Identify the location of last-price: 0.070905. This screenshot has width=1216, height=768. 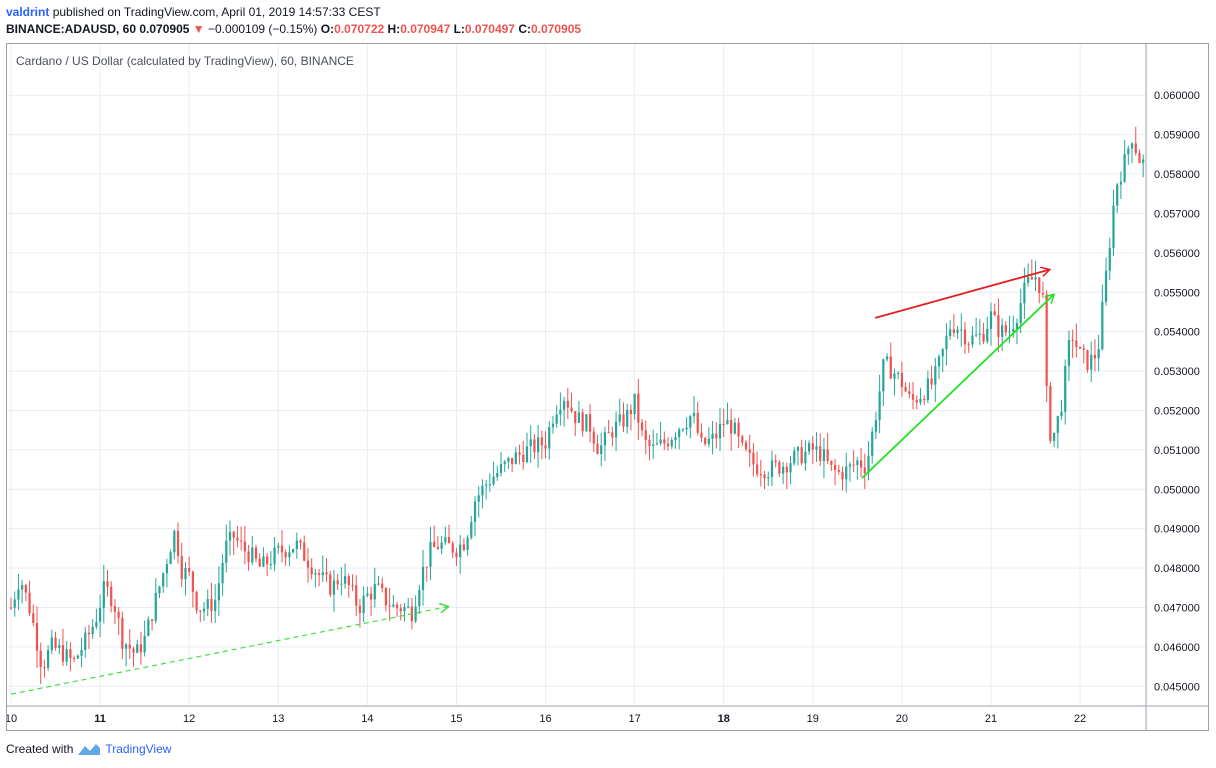
(164, 29).